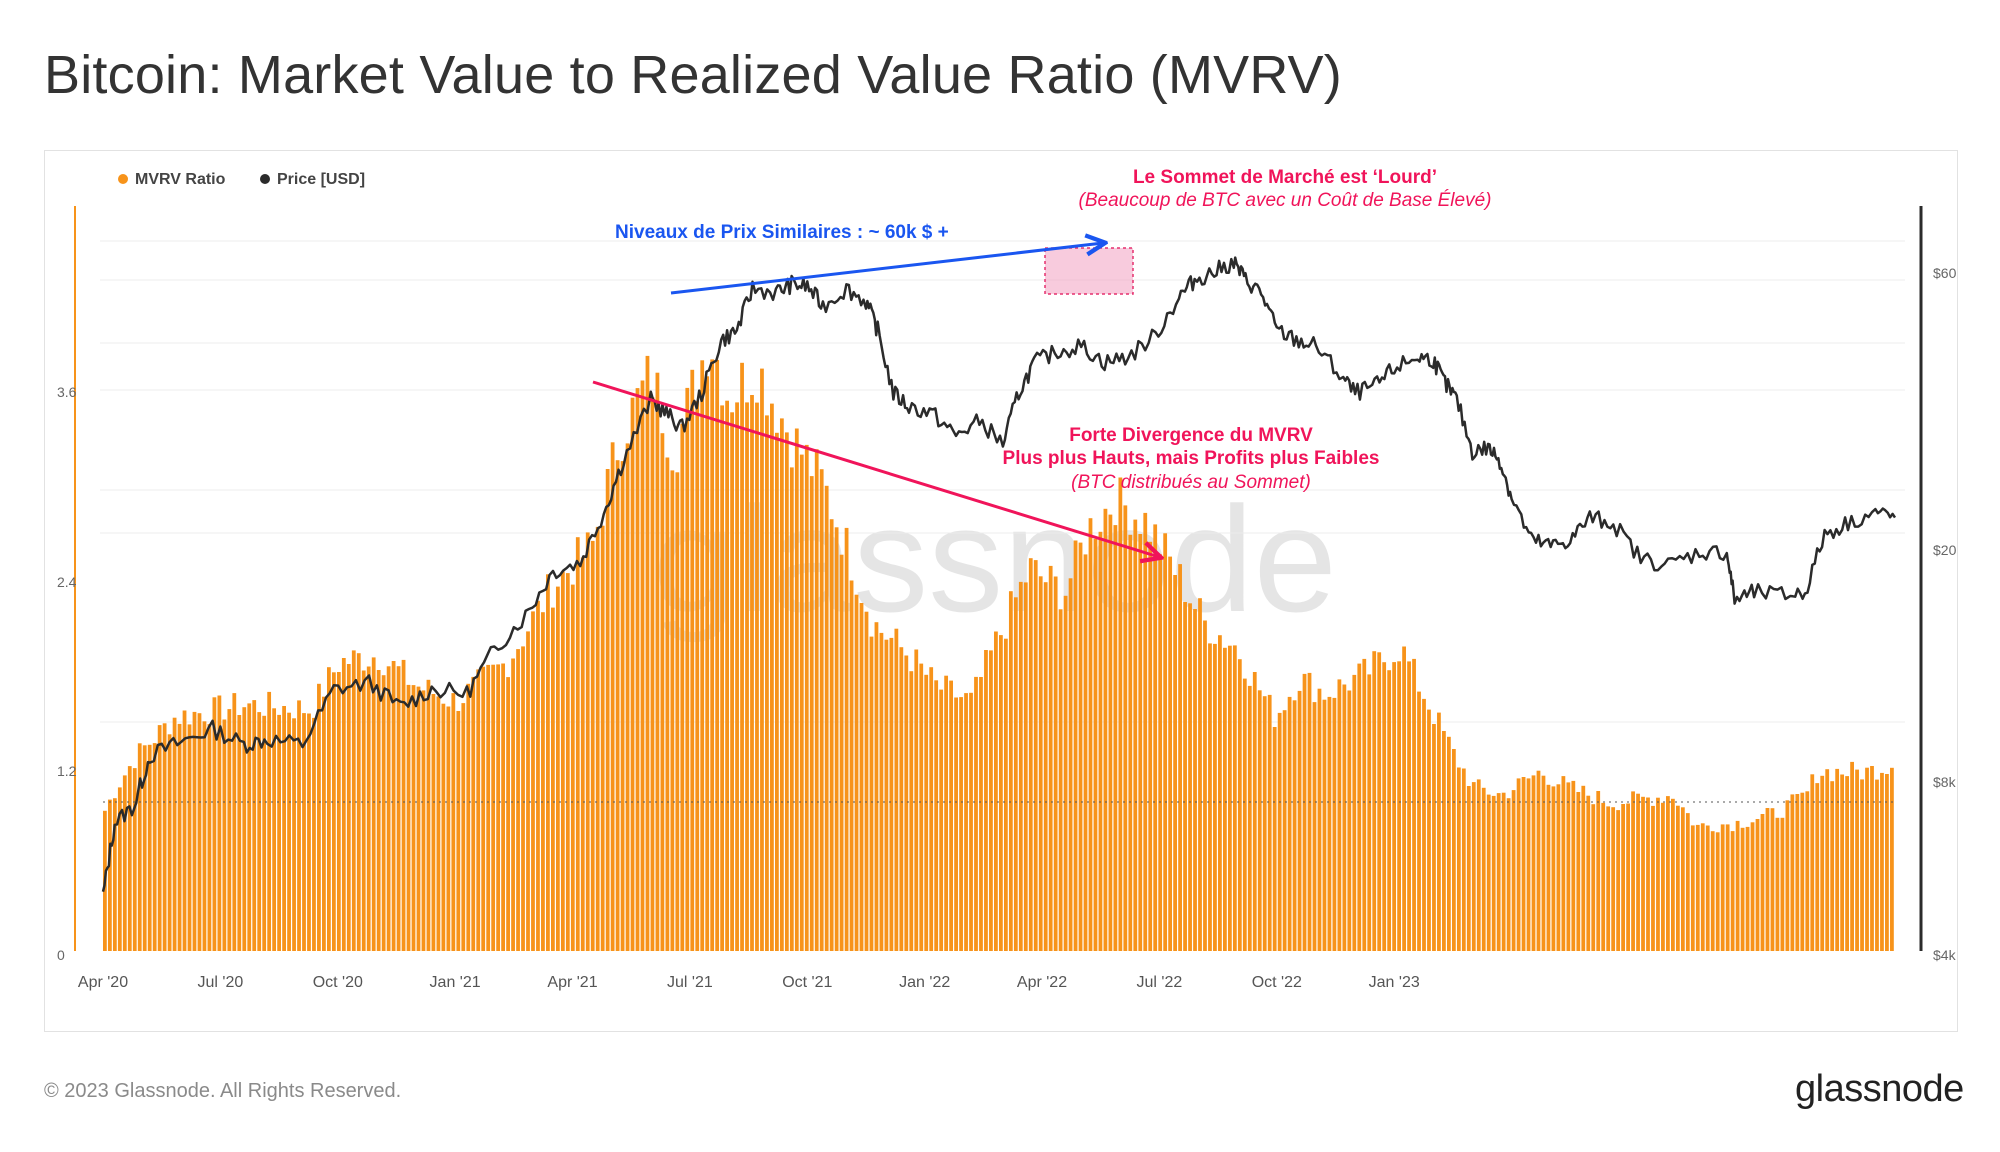 The height and width of the screenshot is (1152, 2000). What do you see at coordinates (180, 179) in the screenshot?
I see `legend-mvrv-label: MVRV Ratio` at bounding box center [180, 179].